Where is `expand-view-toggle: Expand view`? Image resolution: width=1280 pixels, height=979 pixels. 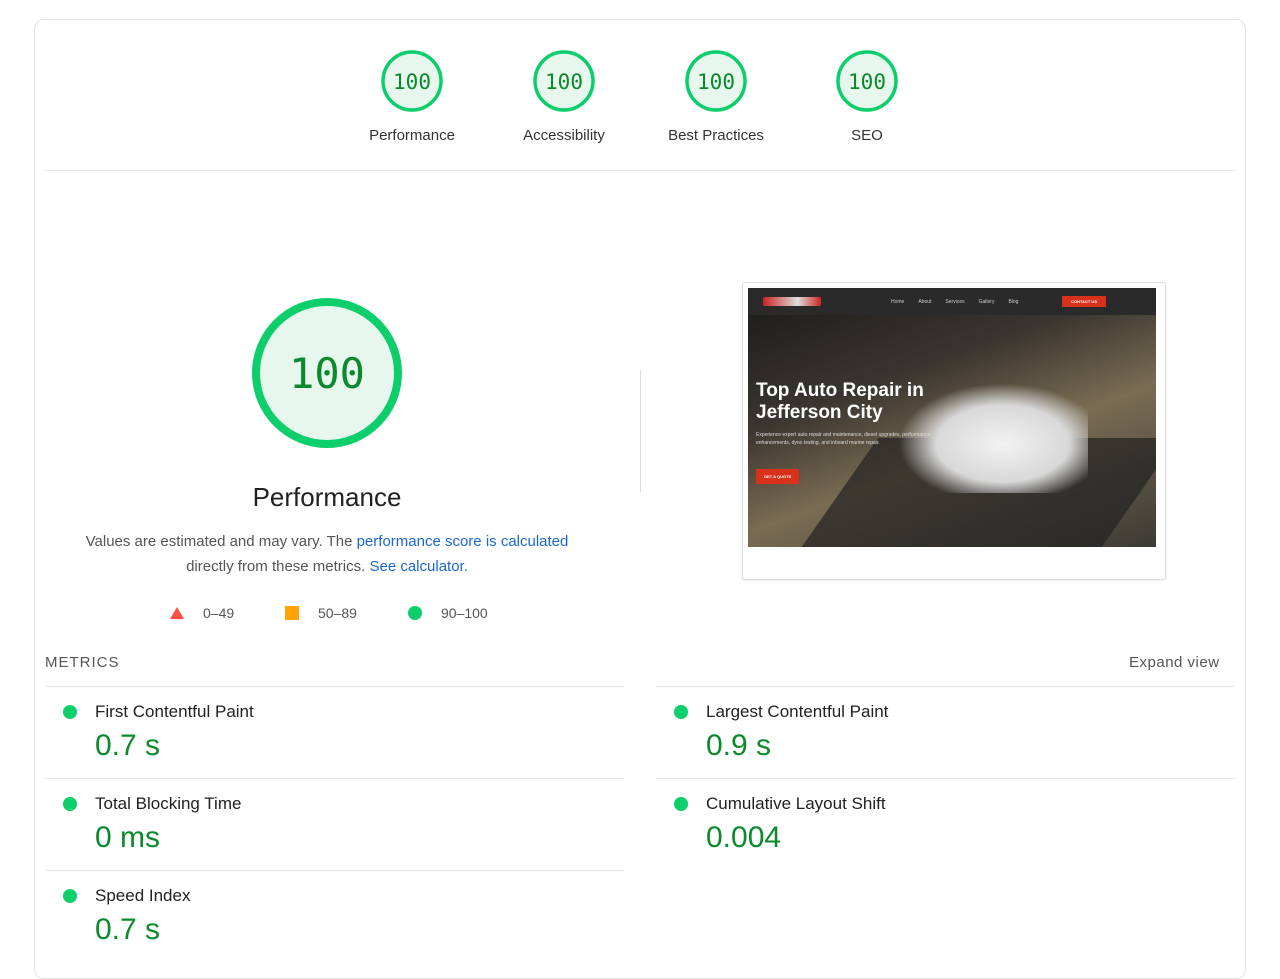 expand-view-toggle: Expand view is located at coordinates (1174, 662).